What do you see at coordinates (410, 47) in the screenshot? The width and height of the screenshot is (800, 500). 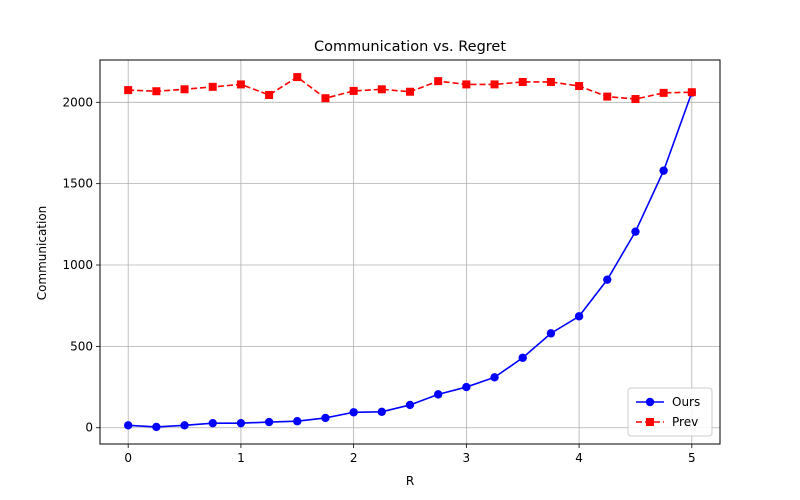 I see `chart-title: Communication vs. Regret` at bounding box center [410, 47].